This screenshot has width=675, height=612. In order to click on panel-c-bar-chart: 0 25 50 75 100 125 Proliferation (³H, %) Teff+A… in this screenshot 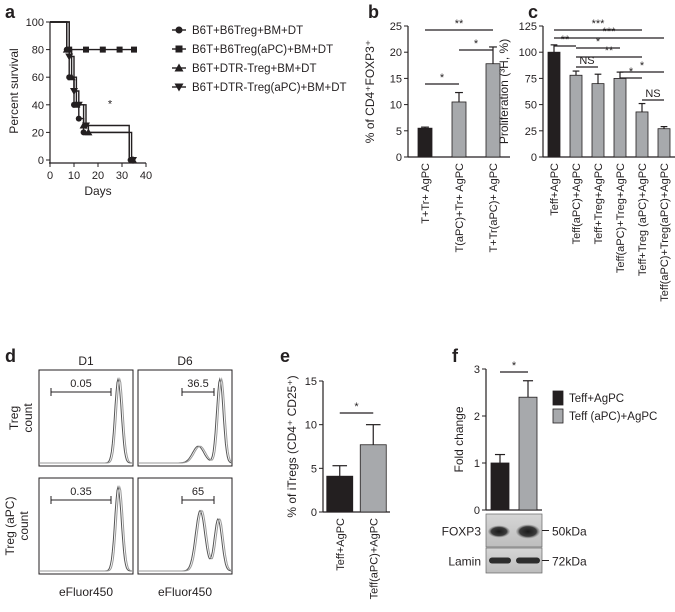, I will do `click(586, 160)`.